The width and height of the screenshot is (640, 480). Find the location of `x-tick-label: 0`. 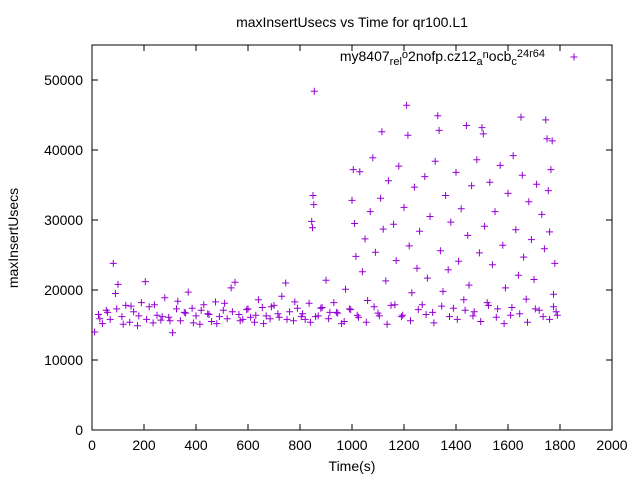

x-tick-label: 0 is located at coordinates (92, 445).